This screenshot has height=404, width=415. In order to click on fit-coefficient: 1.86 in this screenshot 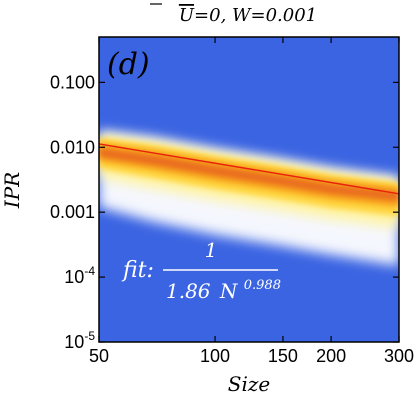, I will do `click(188, 291)`.